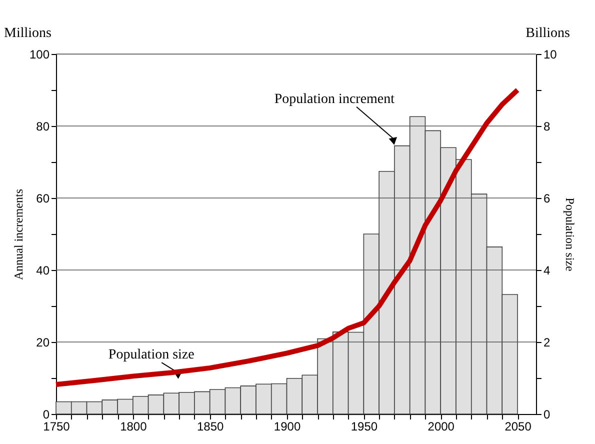 The image size is (595, 444). I want to click on annotation: Population size, so click(151, 355).